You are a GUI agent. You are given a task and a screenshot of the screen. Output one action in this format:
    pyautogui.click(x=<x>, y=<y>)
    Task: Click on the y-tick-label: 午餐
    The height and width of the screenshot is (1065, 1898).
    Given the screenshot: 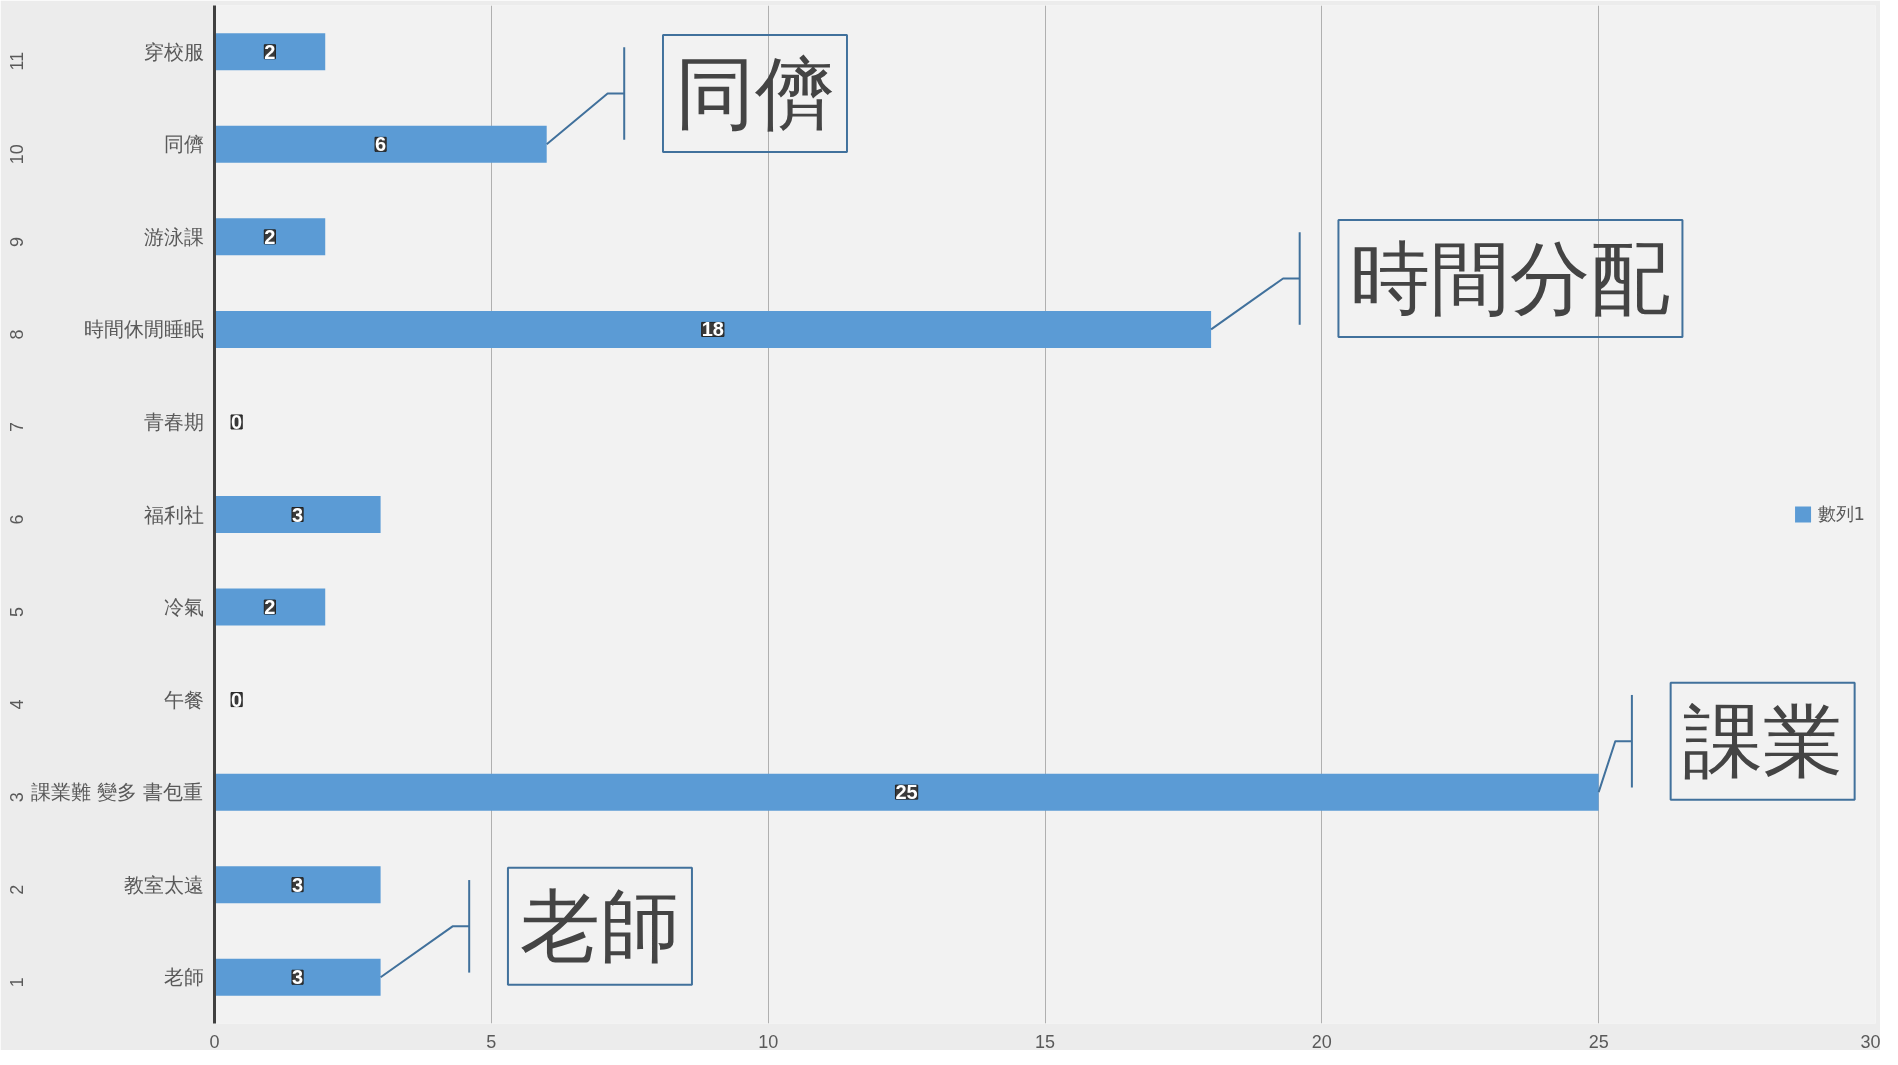 What is the action you would take?
    pyautogui.click(x=183, y=699)
    